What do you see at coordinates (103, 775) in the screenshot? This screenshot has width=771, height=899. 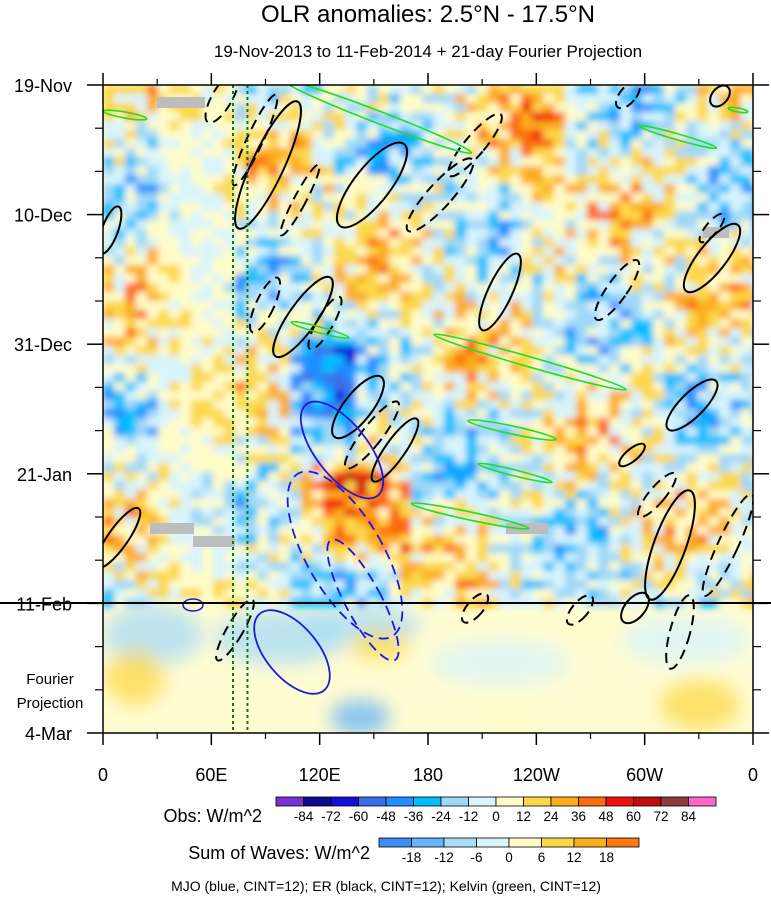 I see `x-tick-label: 0` at bounding box center [103, 775].